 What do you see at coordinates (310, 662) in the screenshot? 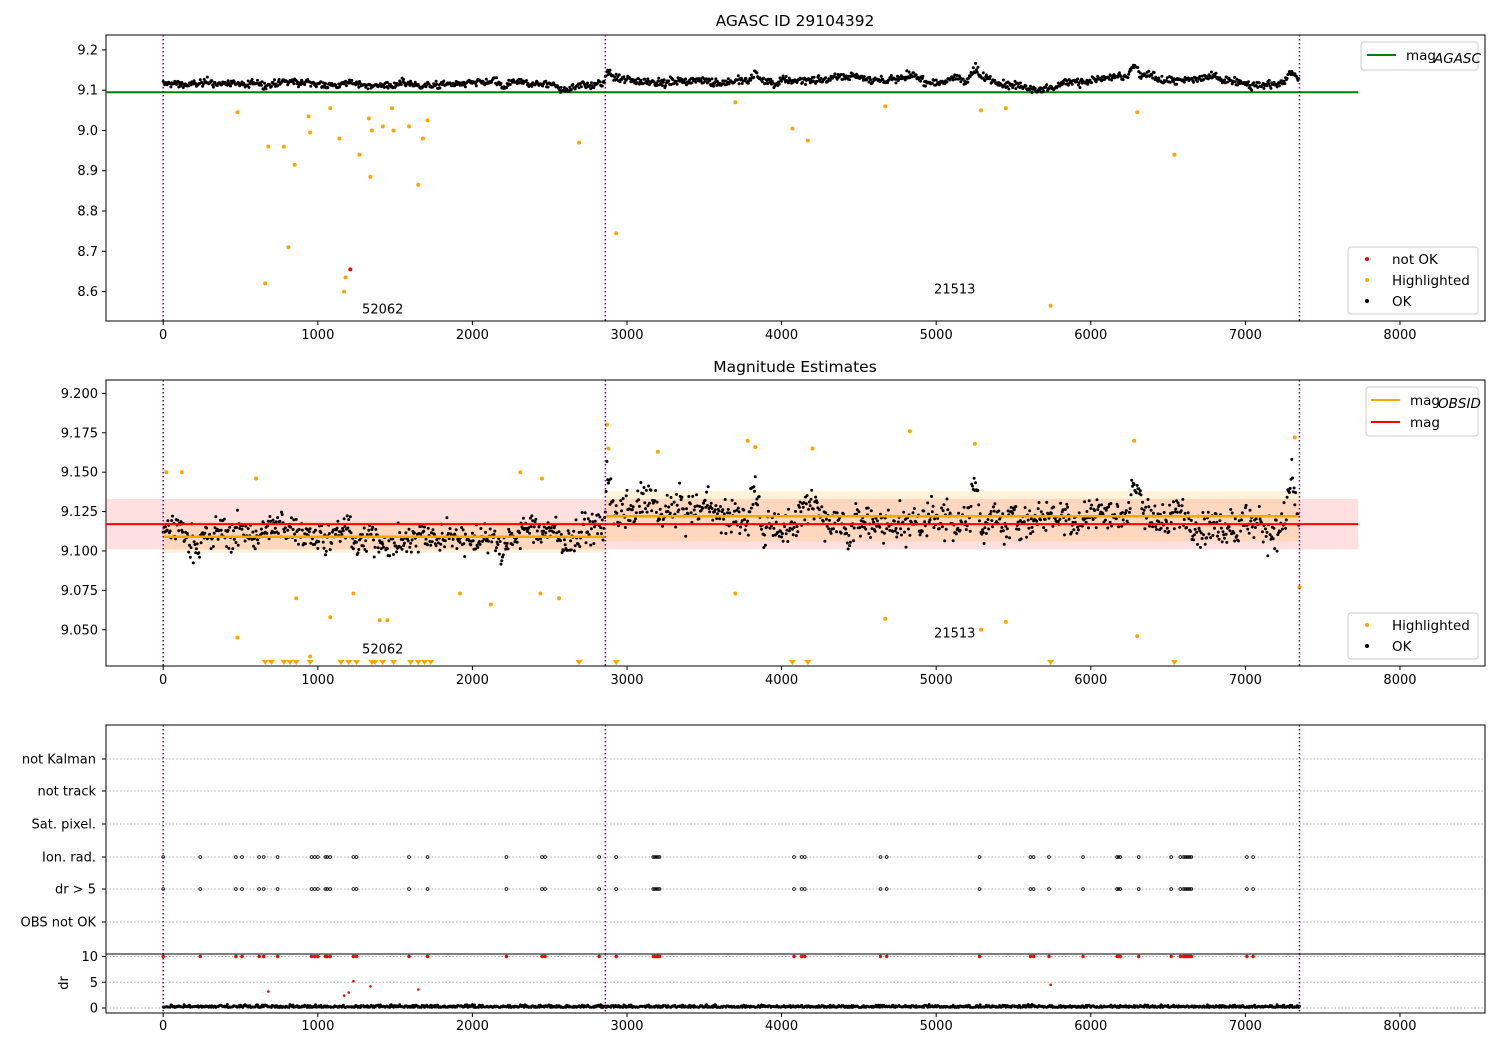
I see `below-range-marker` at bounding box center [310, 662].